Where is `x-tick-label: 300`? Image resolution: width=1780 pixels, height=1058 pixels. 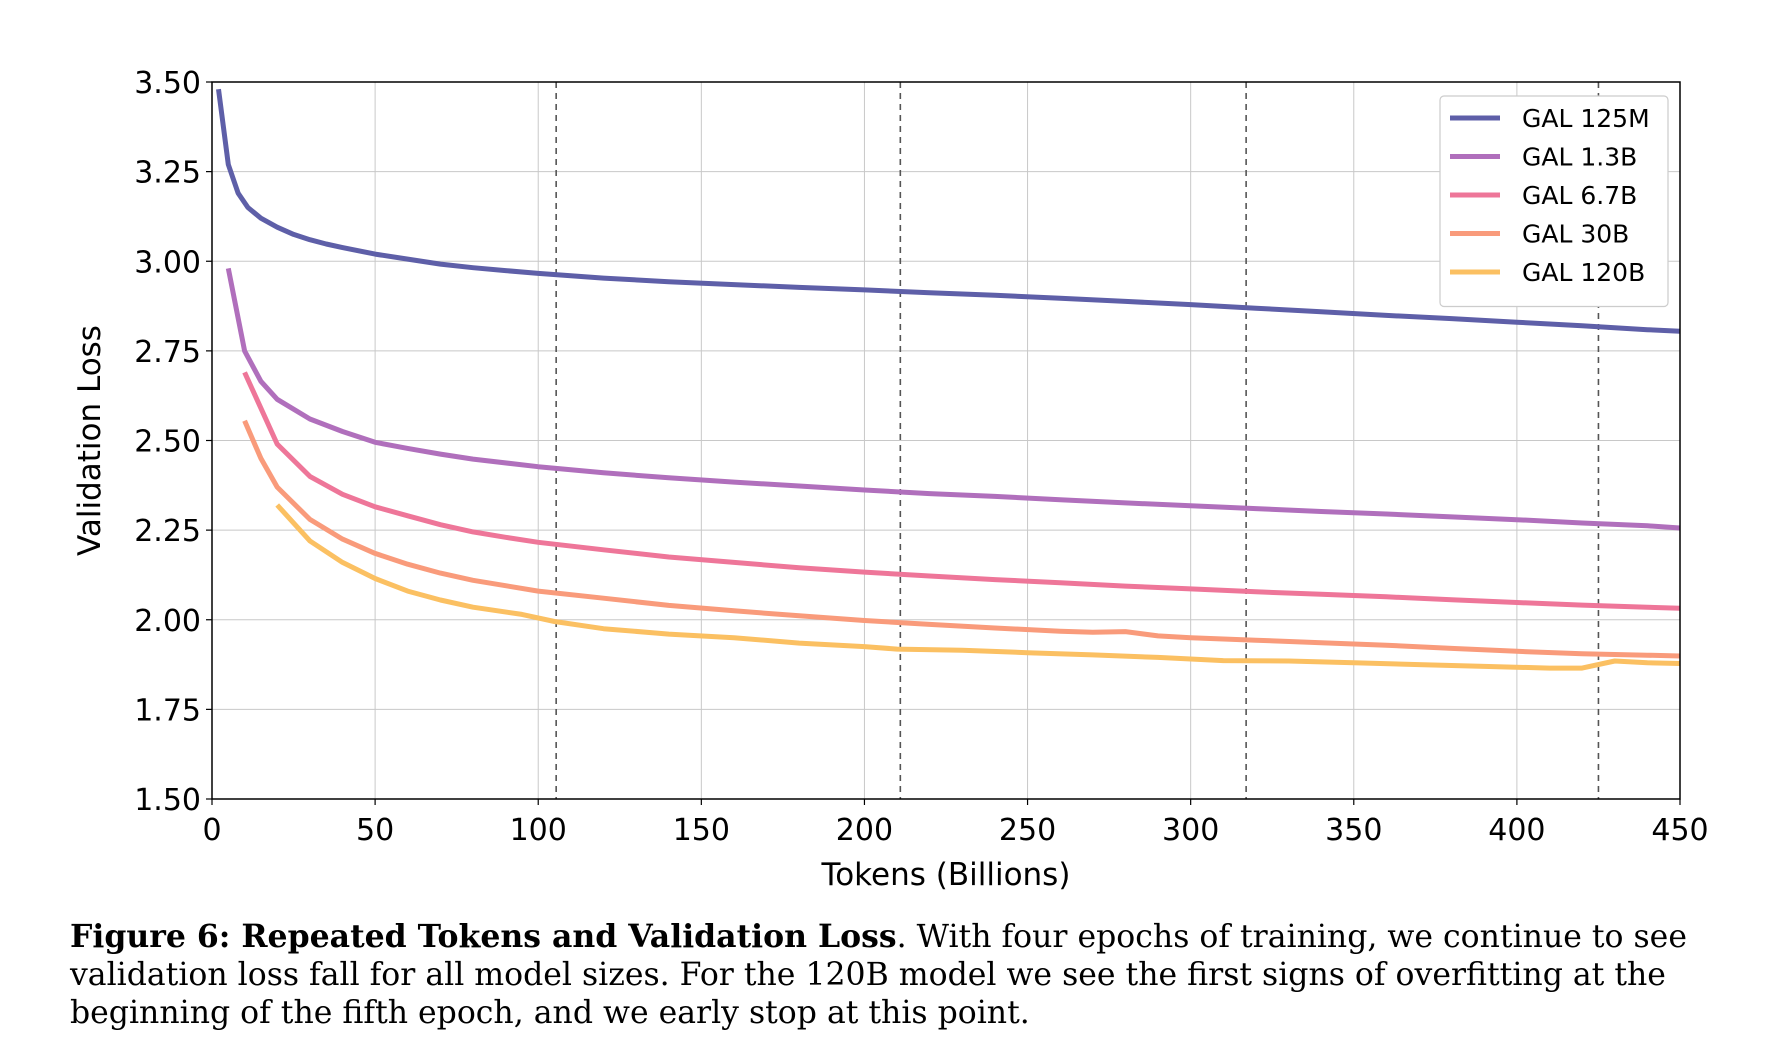
x-tick-label: 300 is located at coordinates (1190, 830).